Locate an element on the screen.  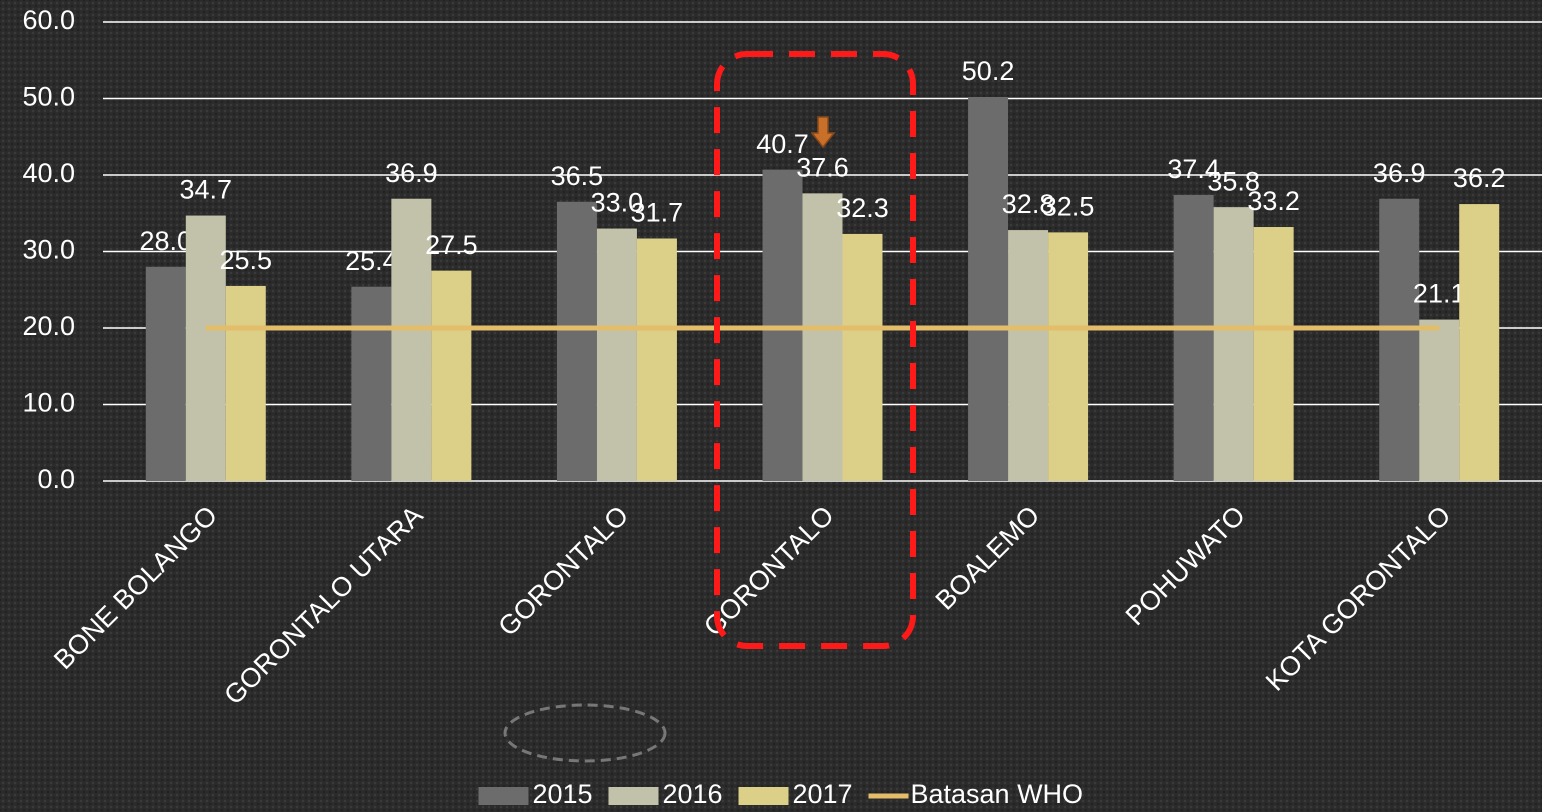
value-label: 50.2 is located at coordinates (988, 71).